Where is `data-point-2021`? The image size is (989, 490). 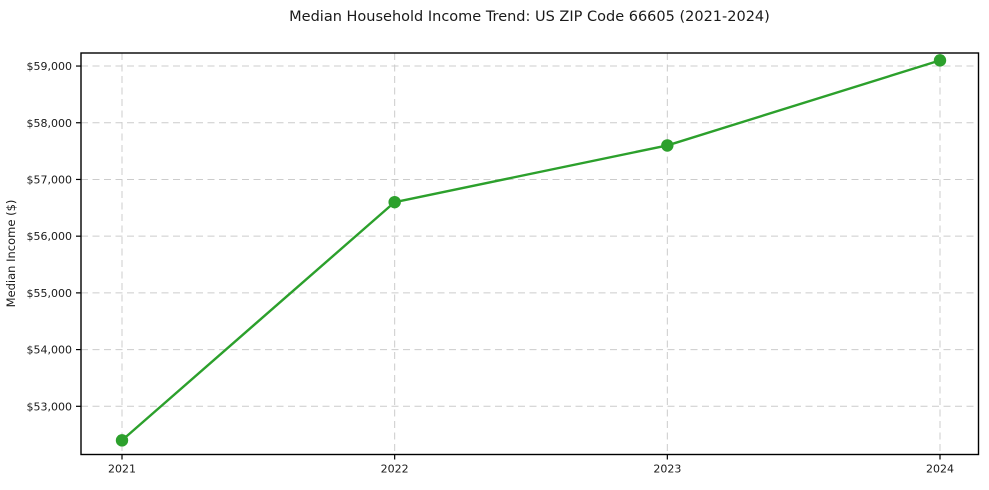
data-point-2021 is located at coordinates (122, 440).